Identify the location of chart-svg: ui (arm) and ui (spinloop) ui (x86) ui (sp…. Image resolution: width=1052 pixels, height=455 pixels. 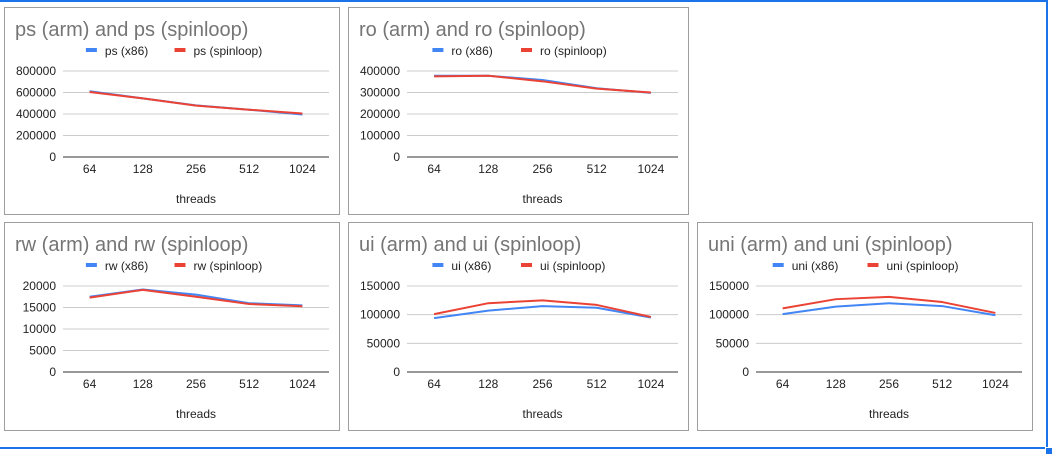
(519, 327).